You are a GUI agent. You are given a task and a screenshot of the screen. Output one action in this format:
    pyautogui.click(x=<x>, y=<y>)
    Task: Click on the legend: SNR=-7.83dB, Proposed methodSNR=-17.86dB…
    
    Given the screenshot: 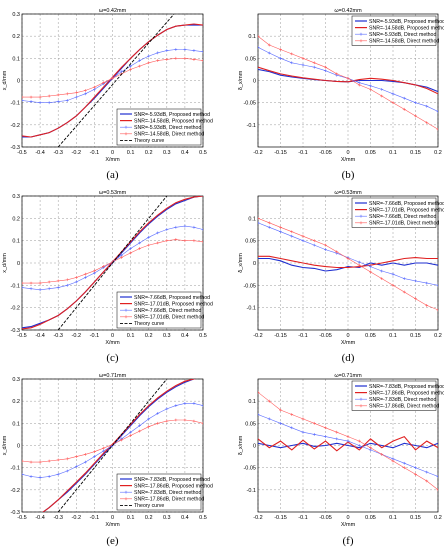 What is the action you would take?
    pyautogui.click(x=164, y=492)
    